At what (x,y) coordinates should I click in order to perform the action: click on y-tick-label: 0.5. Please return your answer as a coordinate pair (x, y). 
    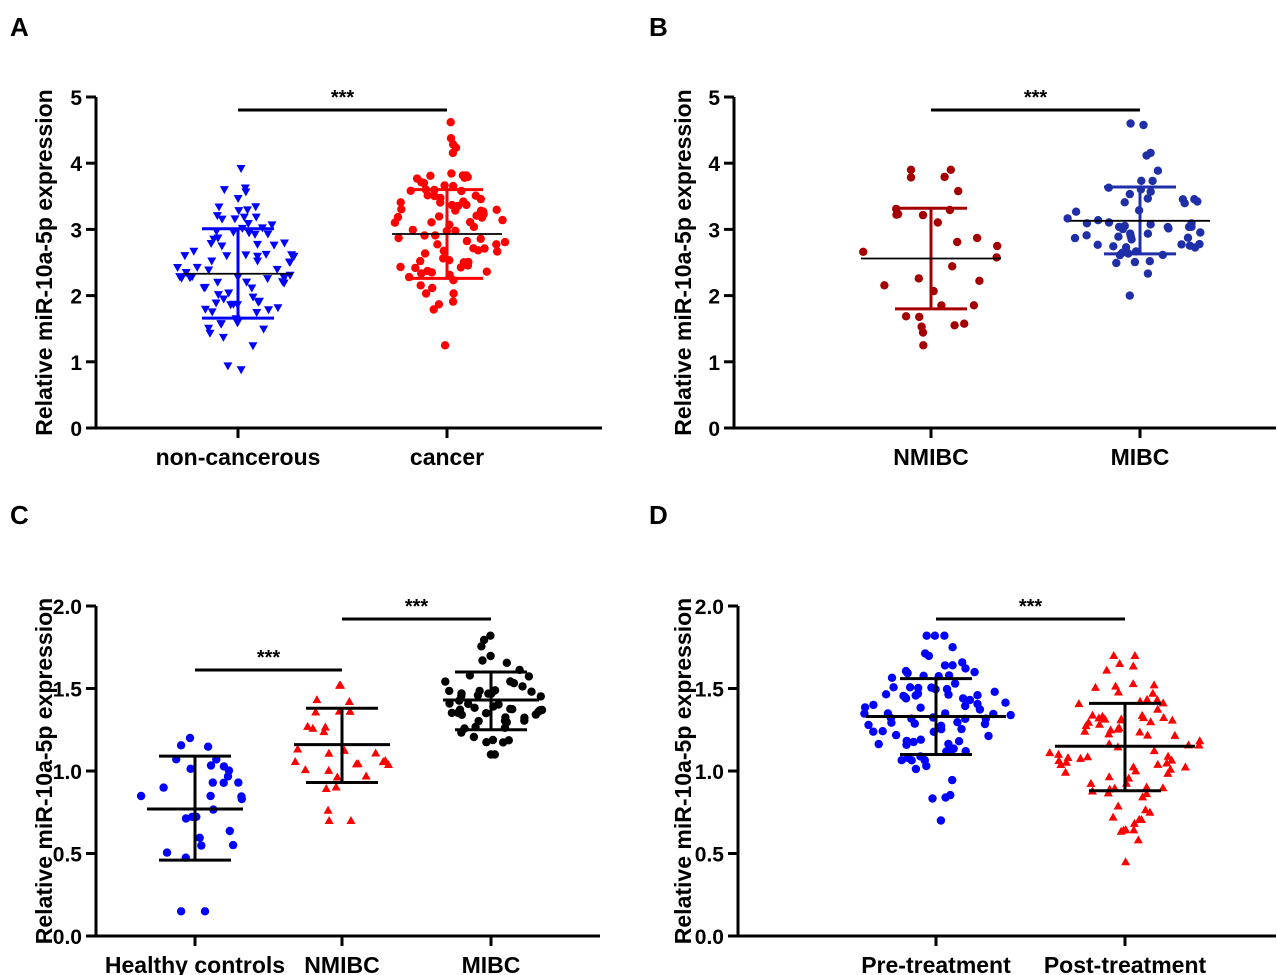
    Looking at the image, I should click on (68, 855).